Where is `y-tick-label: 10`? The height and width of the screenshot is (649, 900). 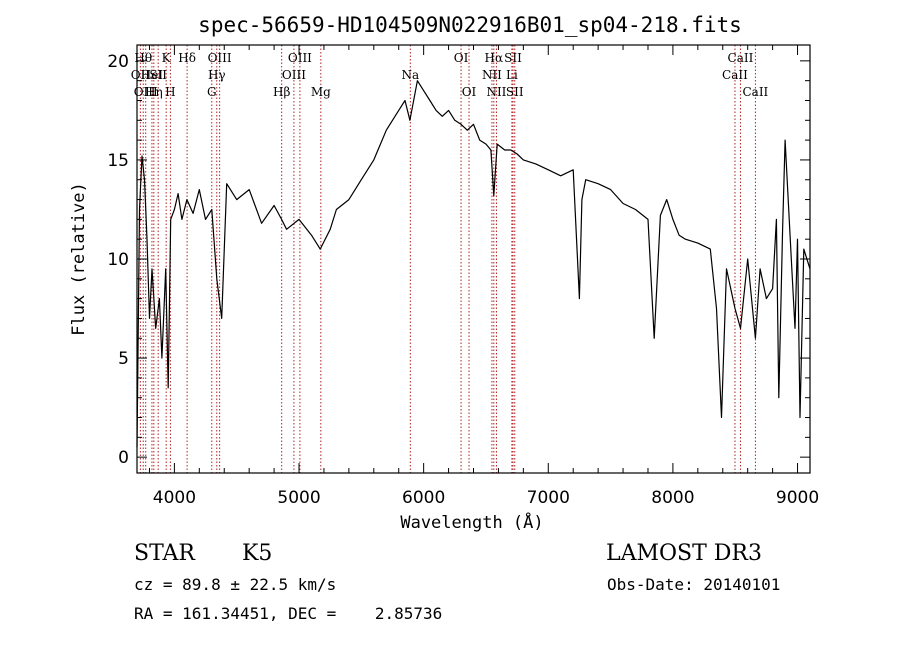
y-tick-label: 10 is located at coordinates (118, 260).